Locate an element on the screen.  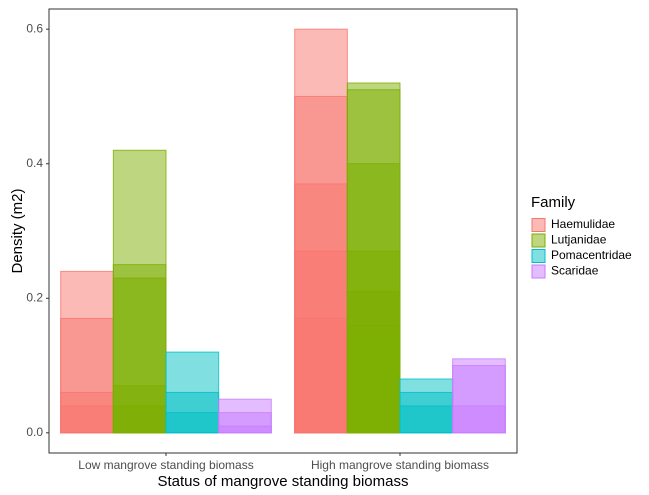
legend-label: Haemulidae is located at coordinates (583, 224).